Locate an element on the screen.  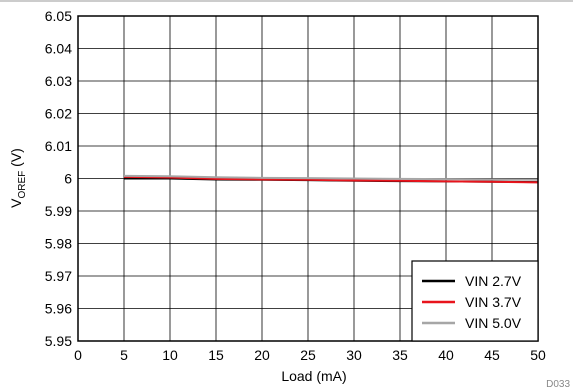
x-tick-labels: 0 5 10 15 20 25 30 35 40 45 50 is located at coordinates (310, 355).